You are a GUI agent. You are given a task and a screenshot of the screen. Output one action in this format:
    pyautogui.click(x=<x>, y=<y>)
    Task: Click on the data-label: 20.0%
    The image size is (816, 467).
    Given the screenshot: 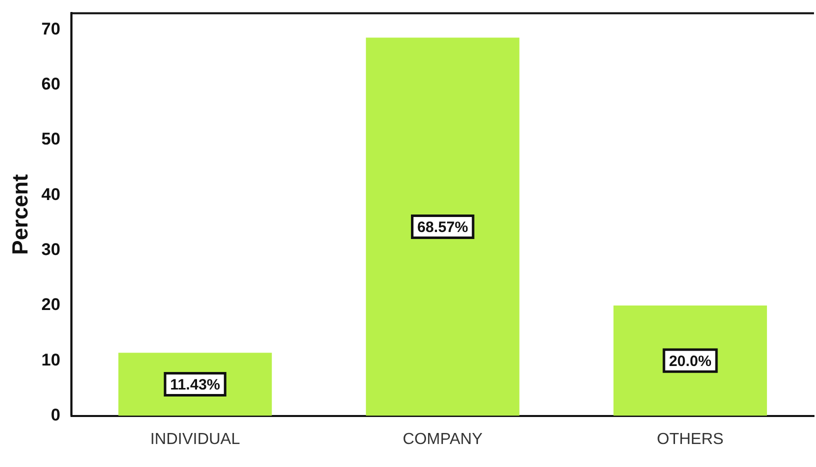 What is the action you would take?
    pyautogui.click(x=690, y=361)
    